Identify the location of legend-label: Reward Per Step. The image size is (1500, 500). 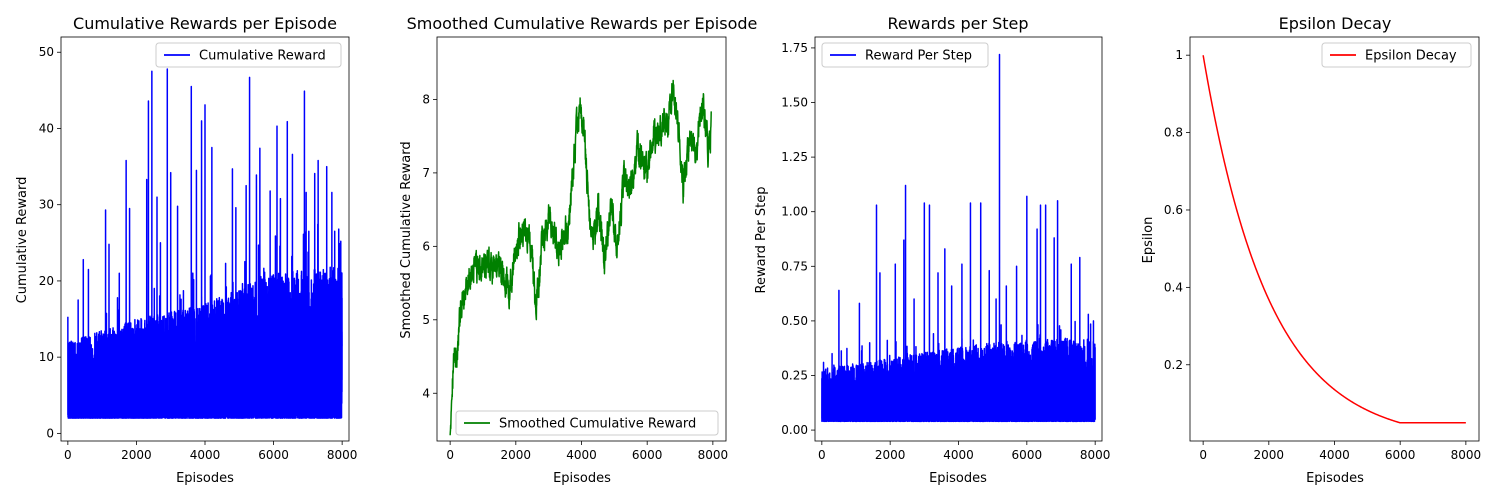
(918, 56).